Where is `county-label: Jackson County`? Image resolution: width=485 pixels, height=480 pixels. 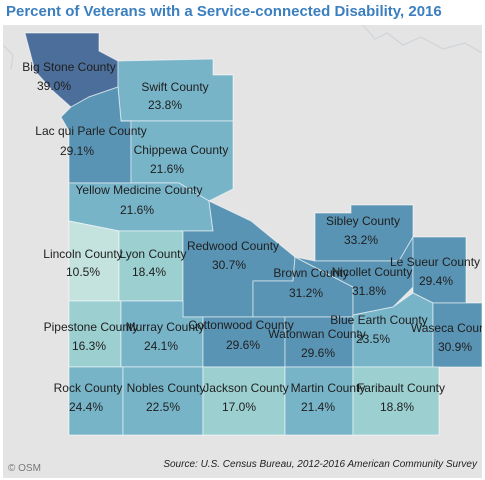 county-label: Jackson County is located at coordinates (245, 388).